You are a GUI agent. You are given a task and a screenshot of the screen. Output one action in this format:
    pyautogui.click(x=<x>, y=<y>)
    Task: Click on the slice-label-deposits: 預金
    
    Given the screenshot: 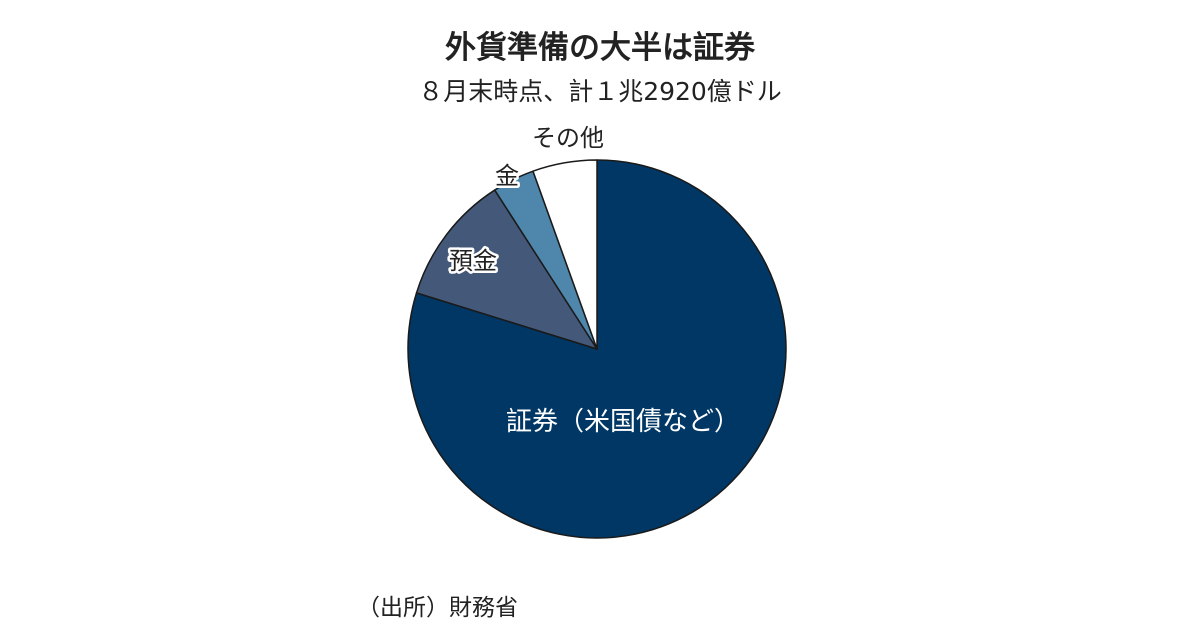 What is the action you would take?
    pyautogui.click(x=473, y=261)
    